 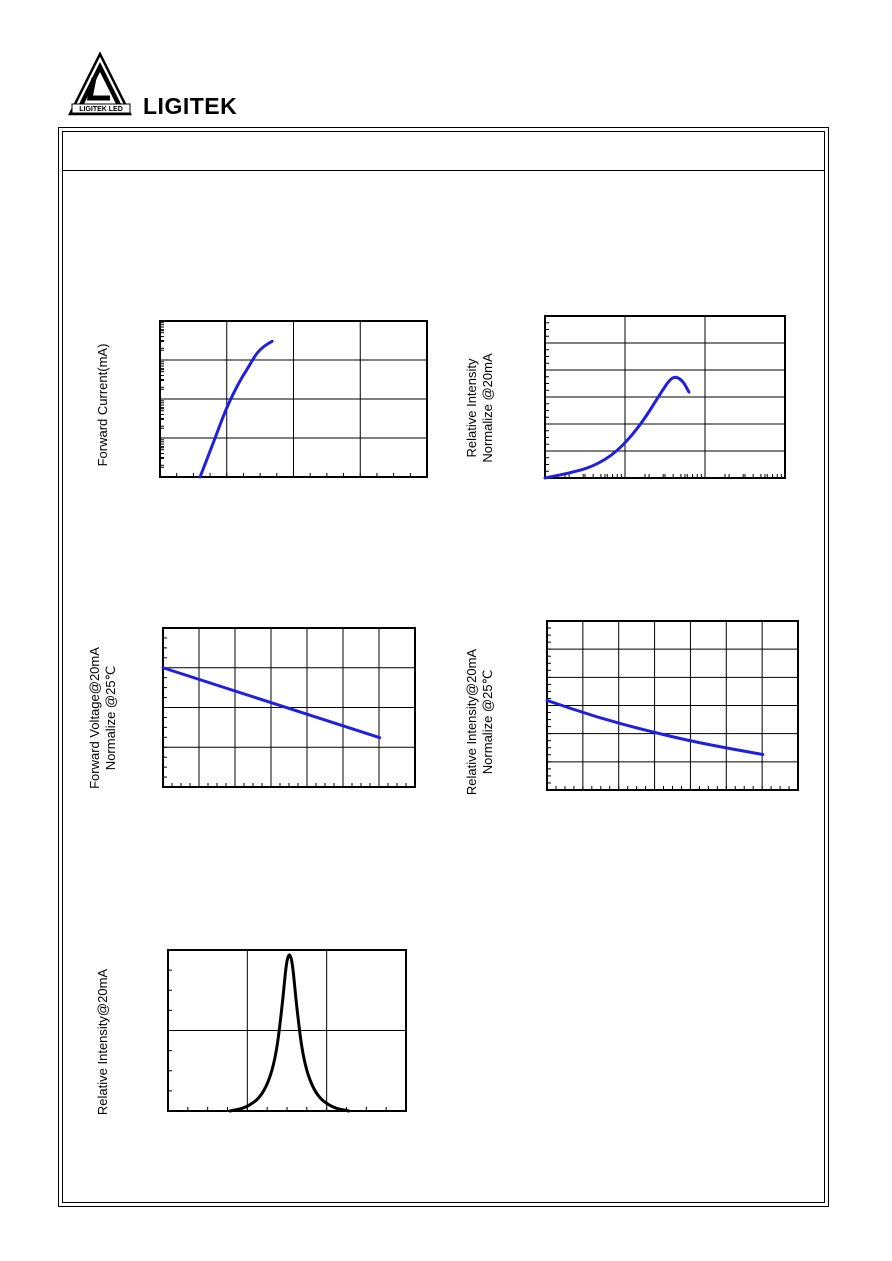 I want to click on chart-forward-current, so click(x=293, y=399).